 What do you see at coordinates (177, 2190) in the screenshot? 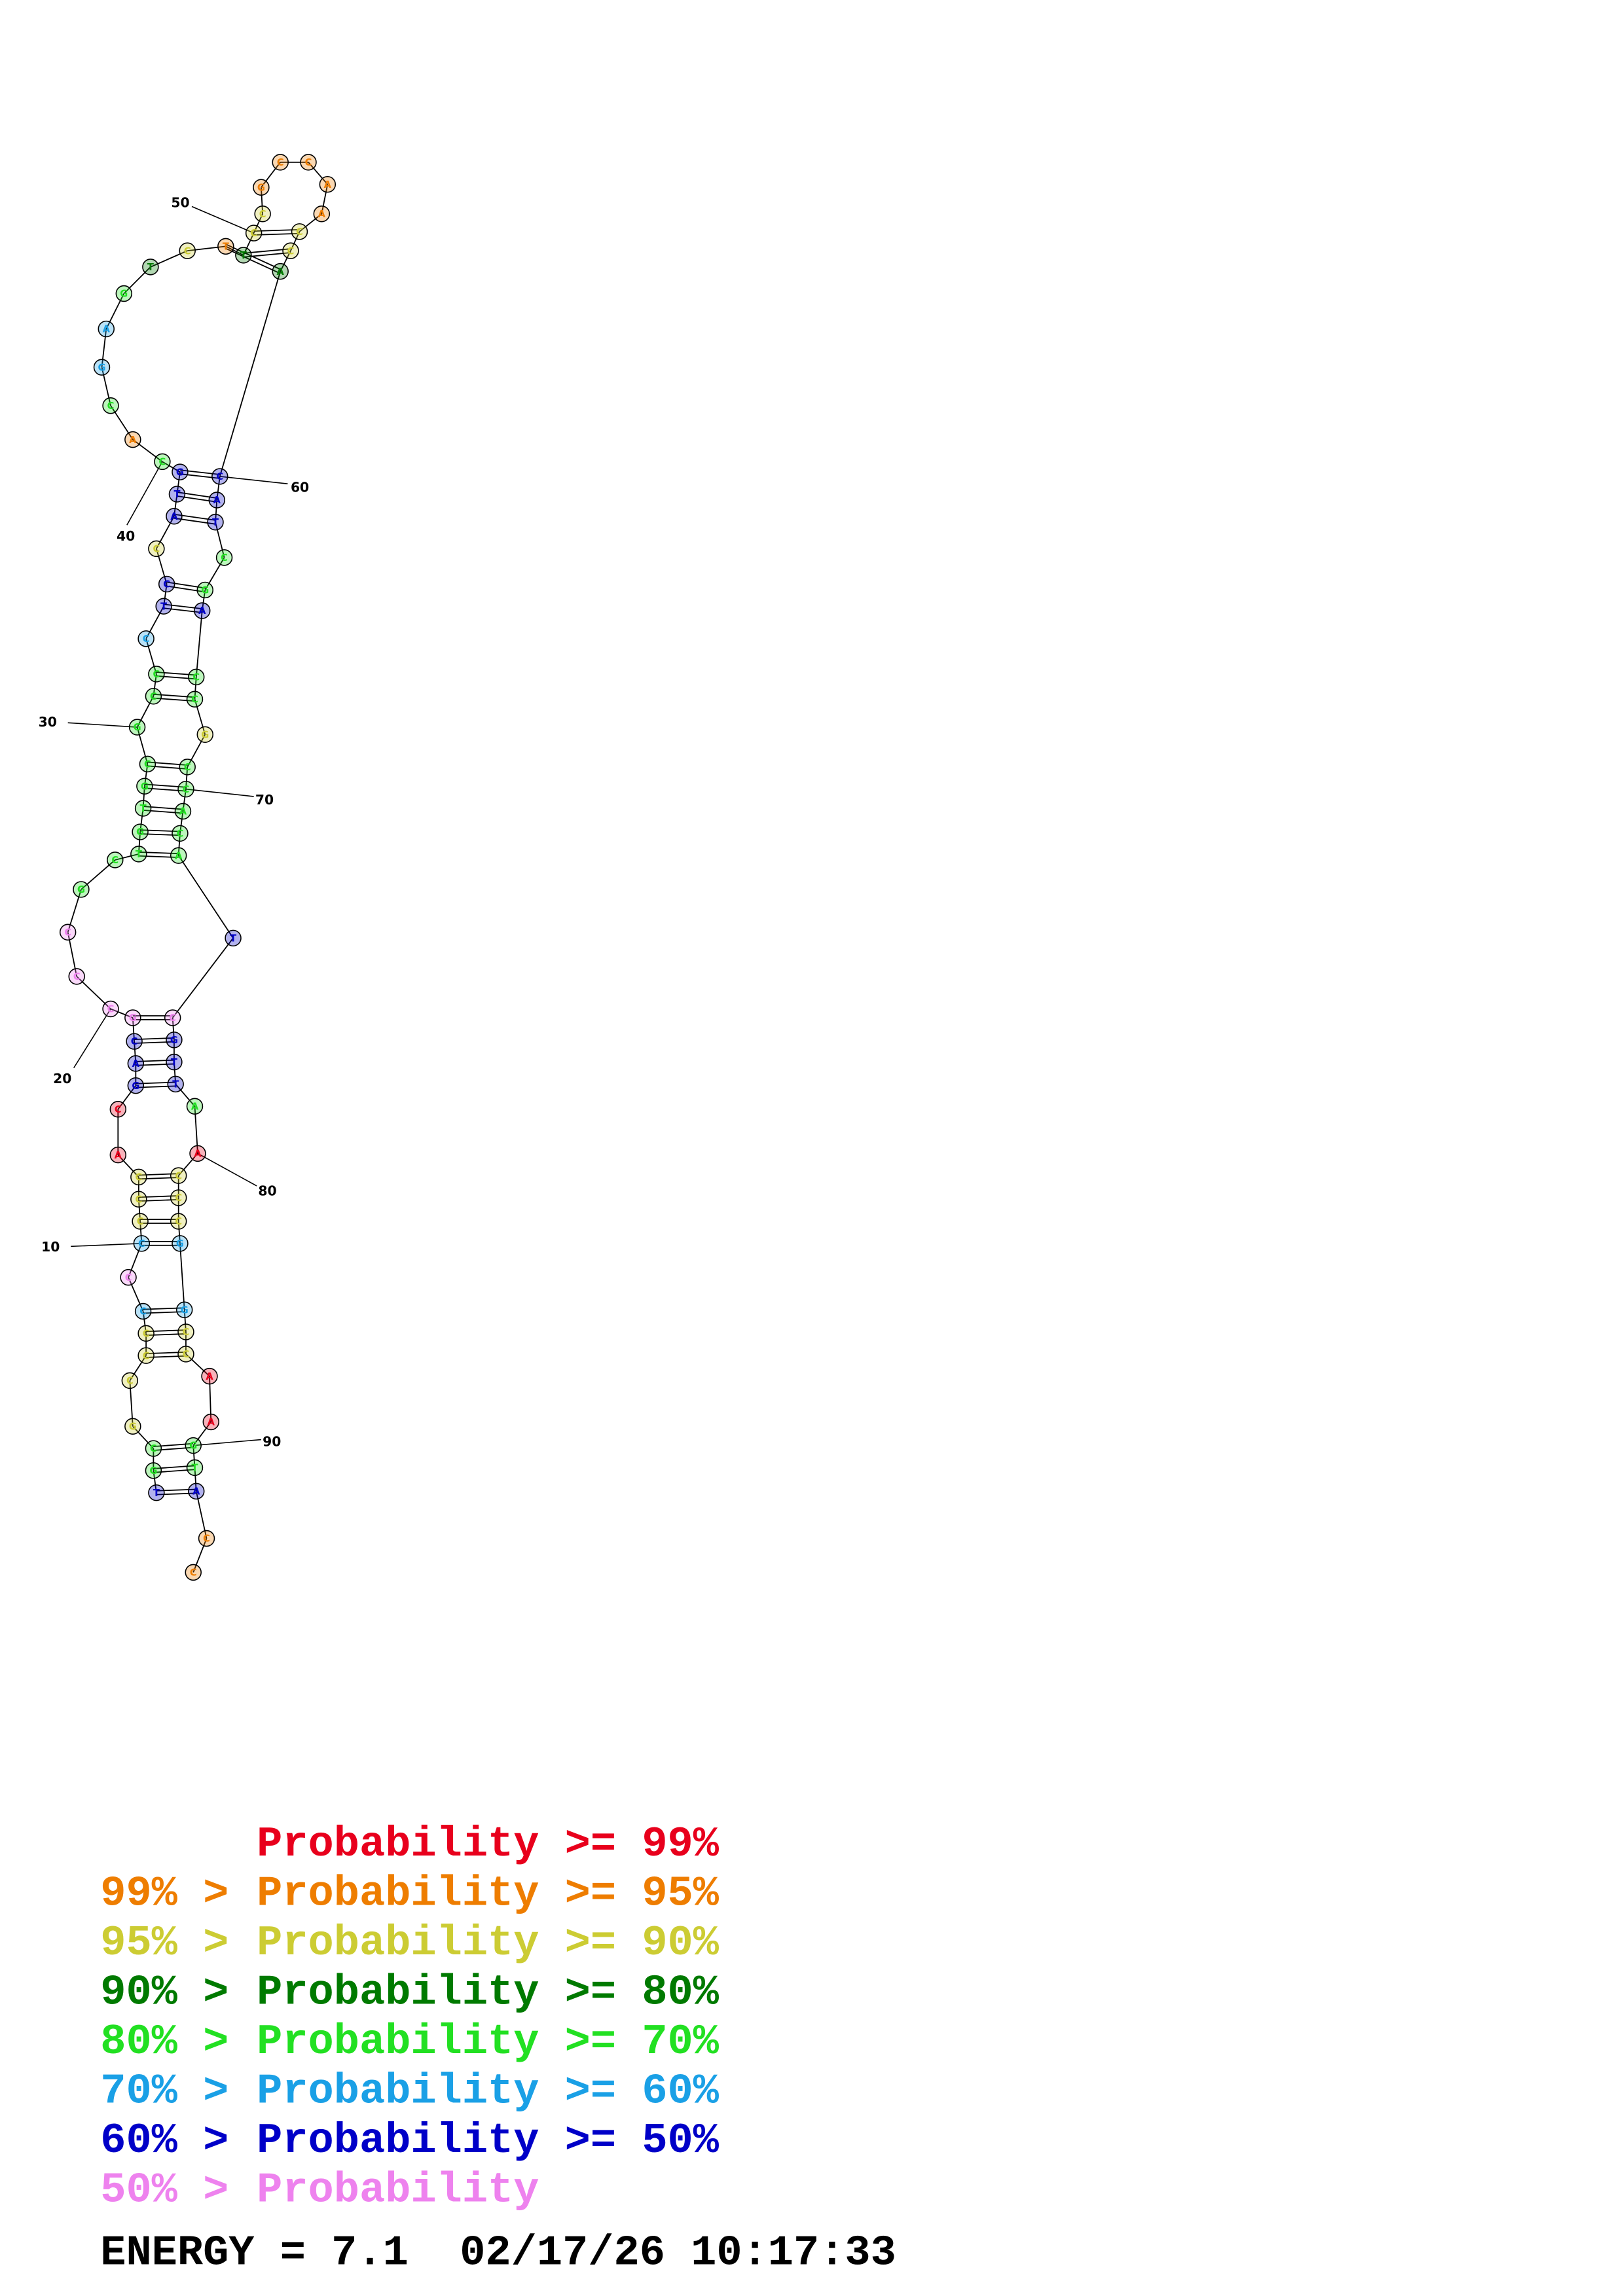
I see `legend-prefix: 50% >` at bounding box center [177, 2190].